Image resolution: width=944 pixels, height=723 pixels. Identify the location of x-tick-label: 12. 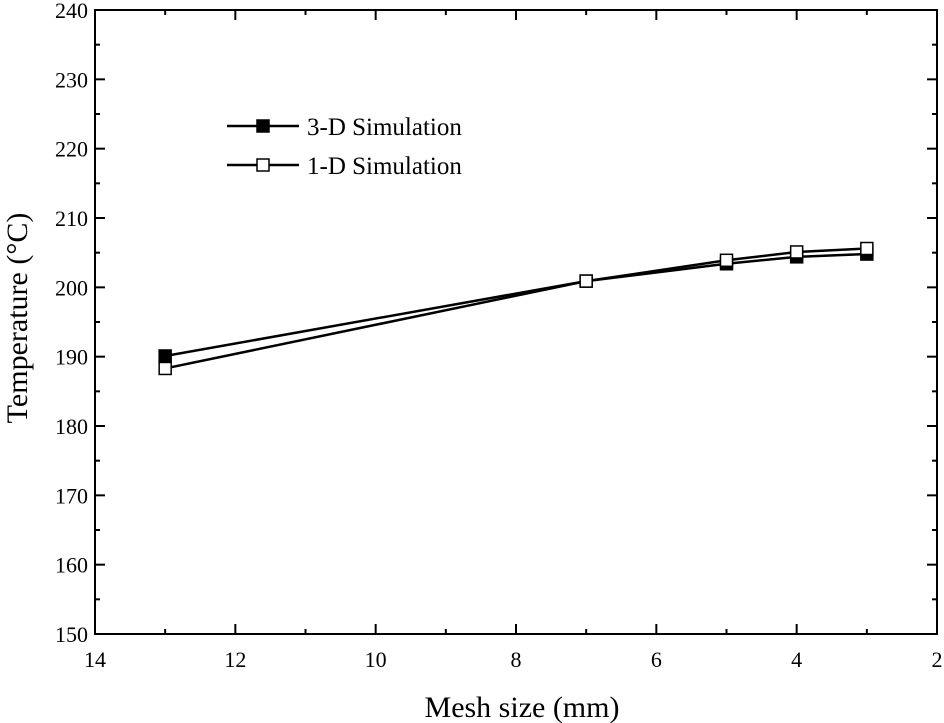
(235, 659).